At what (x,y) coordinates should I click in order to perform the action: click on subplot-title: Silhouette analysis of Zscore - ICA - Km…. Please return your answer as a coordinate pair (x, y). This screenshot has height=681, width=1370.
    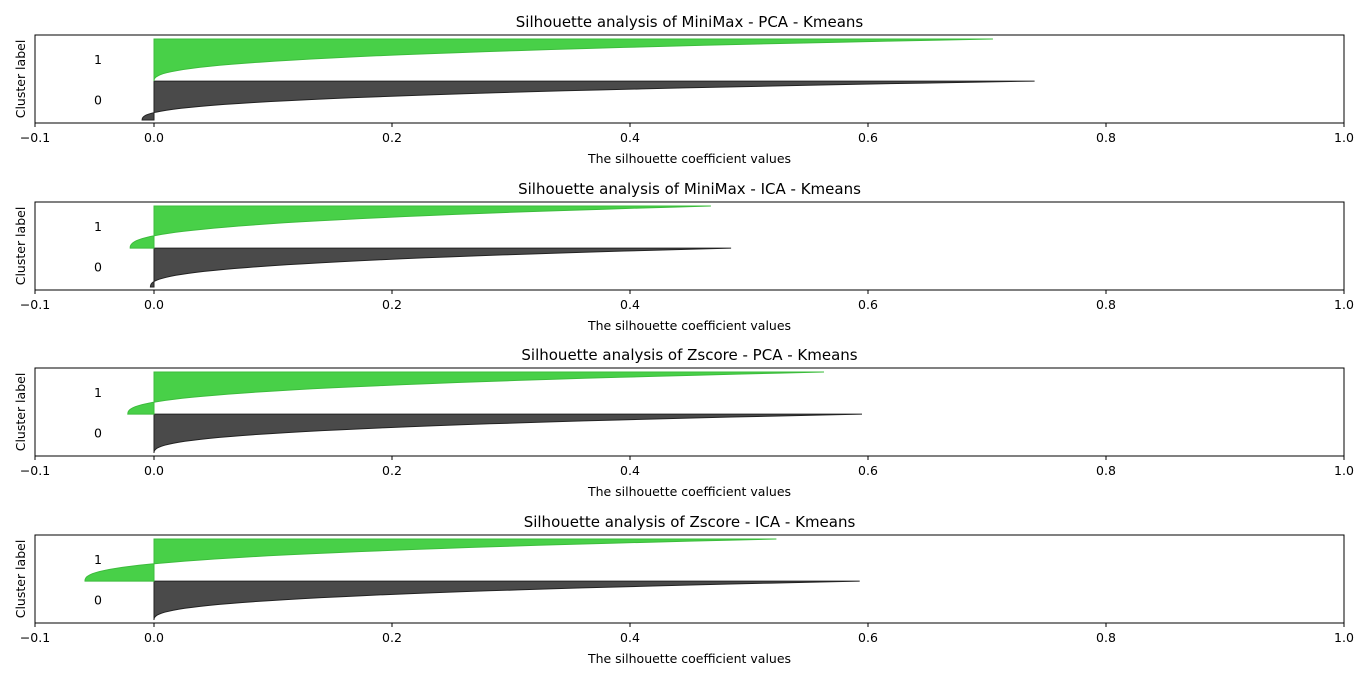
    Looking at the image, I should click on (690, 522).